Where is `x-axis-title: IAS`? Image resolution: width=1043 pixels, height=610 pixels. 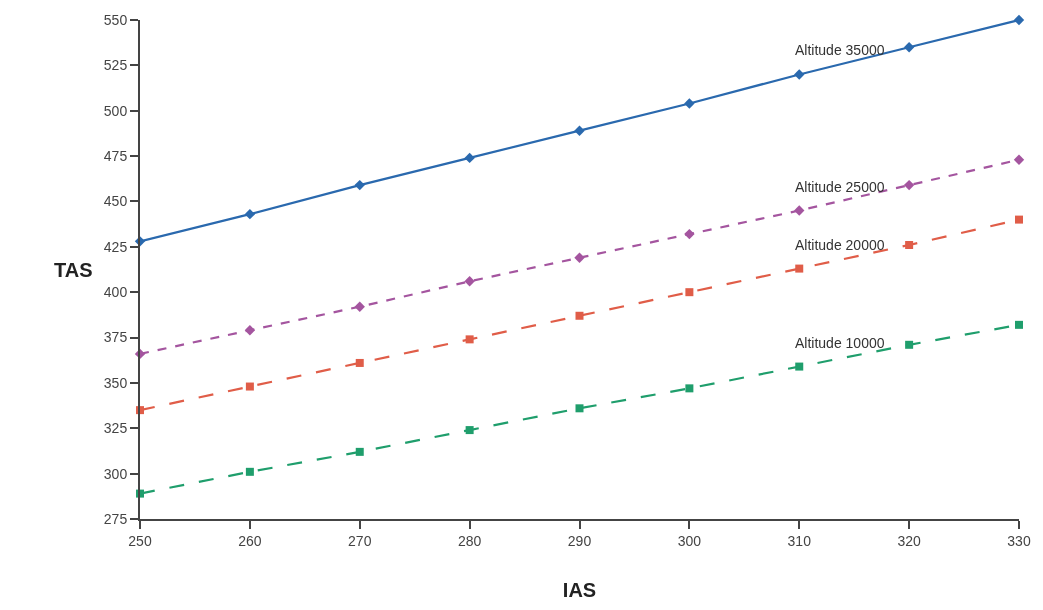
x-axis-title: IAS is located at coordinates (579, 589).